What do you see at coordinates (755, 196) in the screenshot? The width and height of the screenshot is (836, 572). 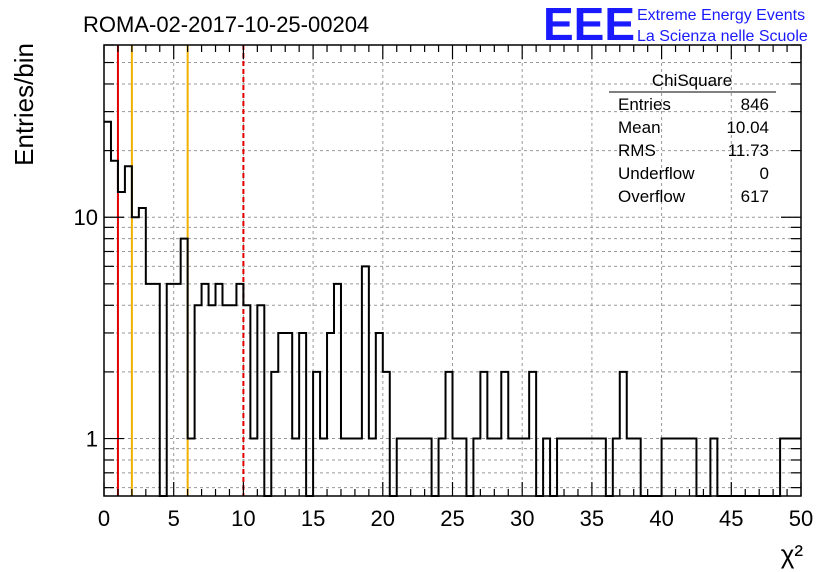 I see `stats-value: 617` at bounding box center [755, 196].